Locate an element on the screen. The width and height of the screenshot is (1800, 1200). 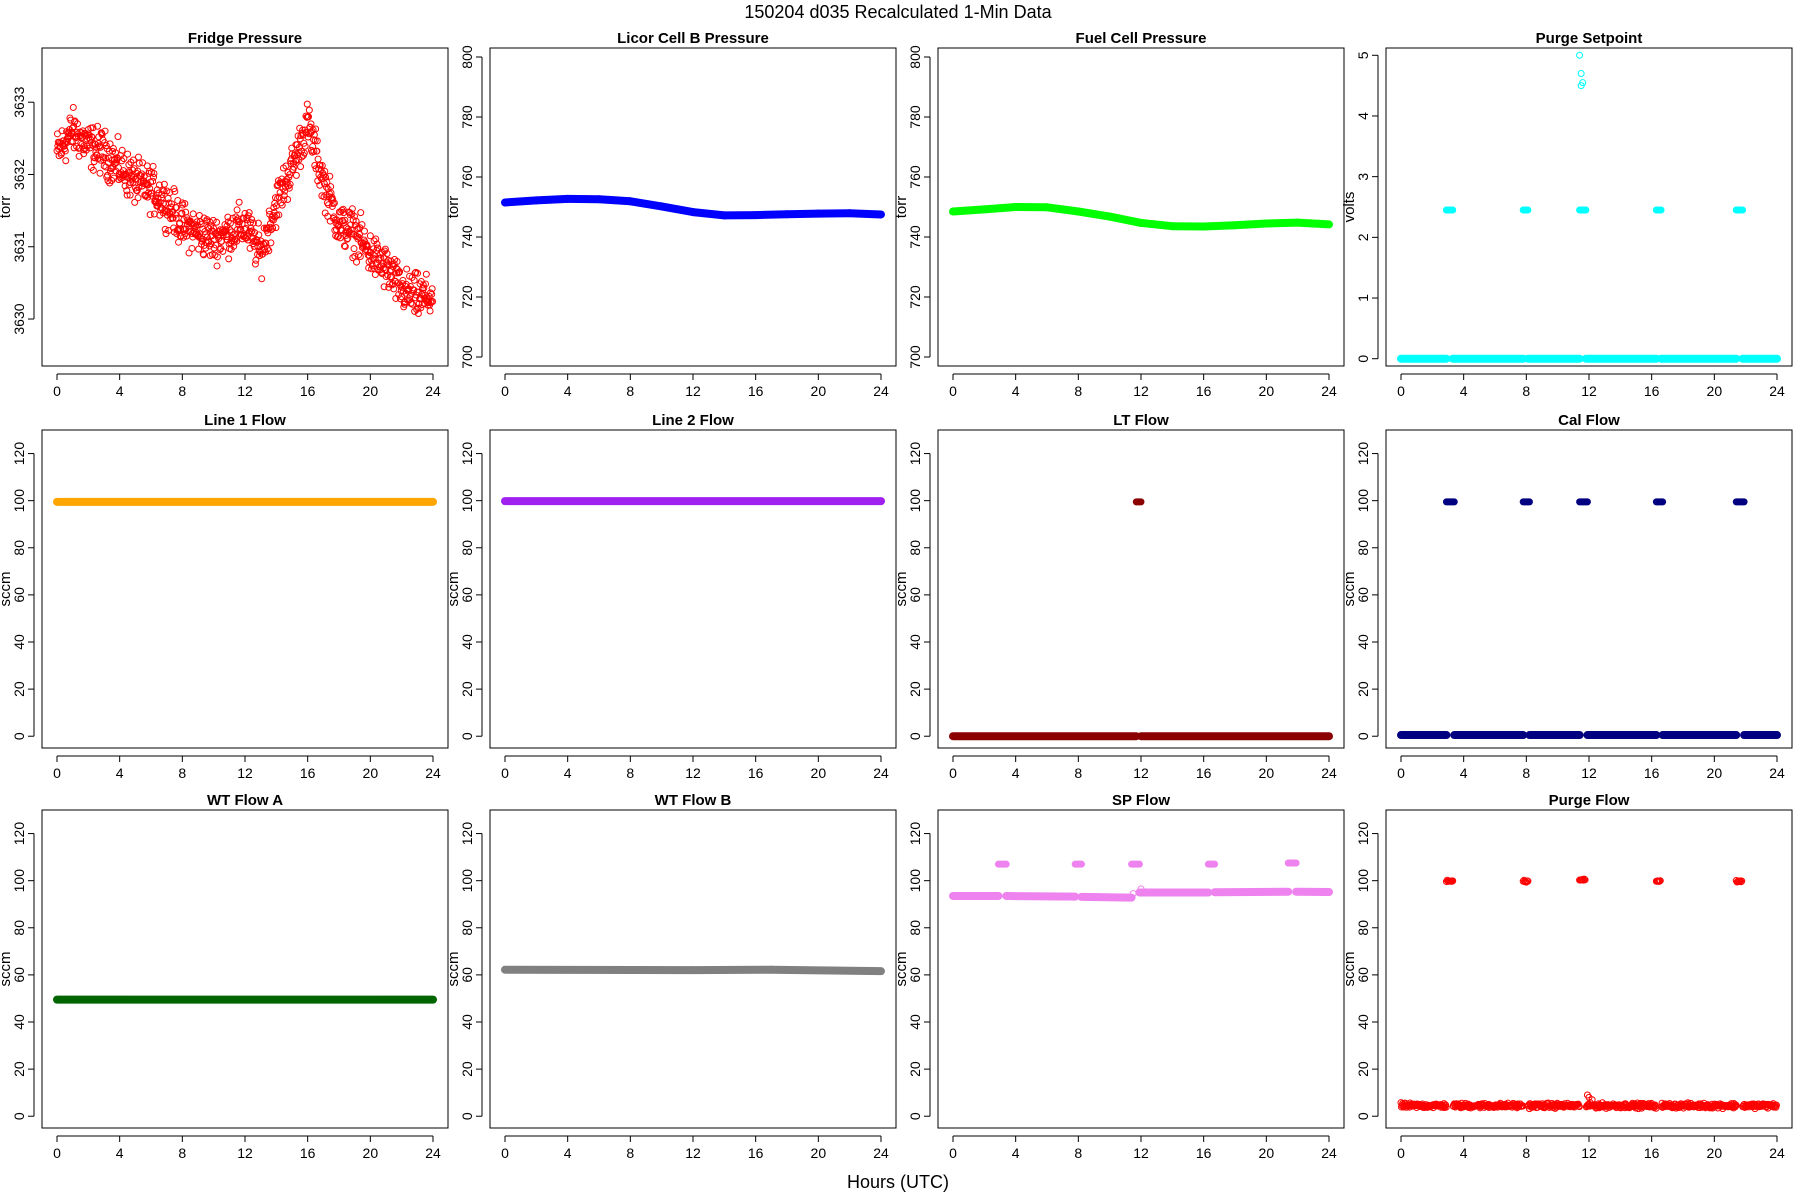
figure-title: 150204 d035 Recalculated 1-Min Data is located at coordinates (898, 12).